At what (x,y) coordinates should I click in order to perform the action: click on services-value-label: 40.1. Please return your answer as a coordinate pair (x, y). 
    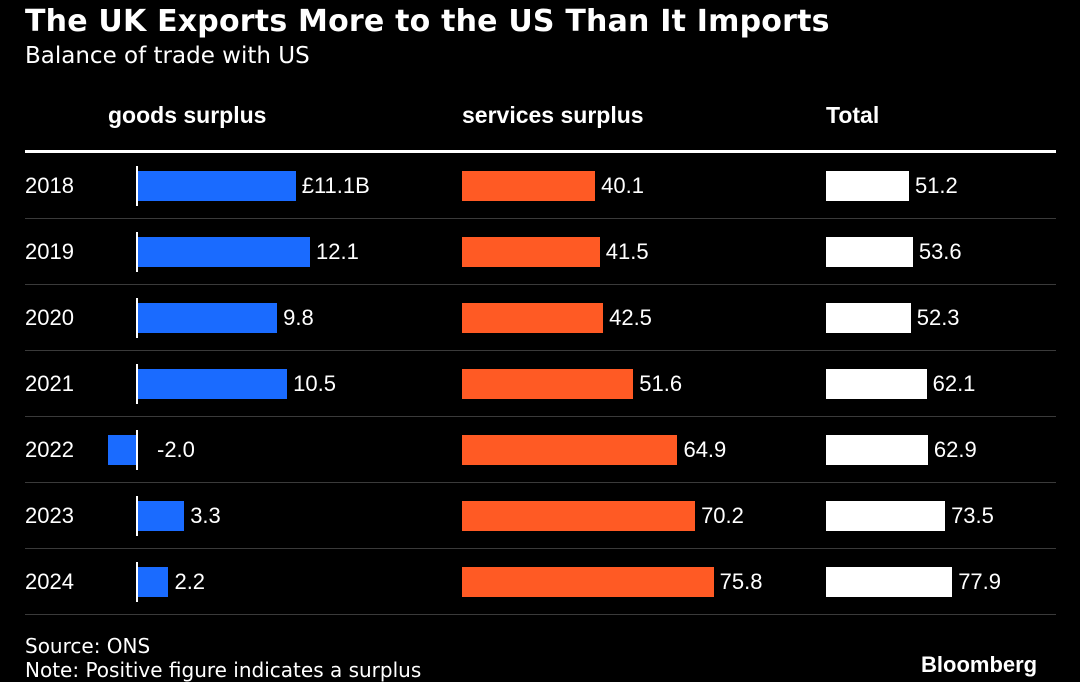
    Looking at the image, I should click on (622, 185).